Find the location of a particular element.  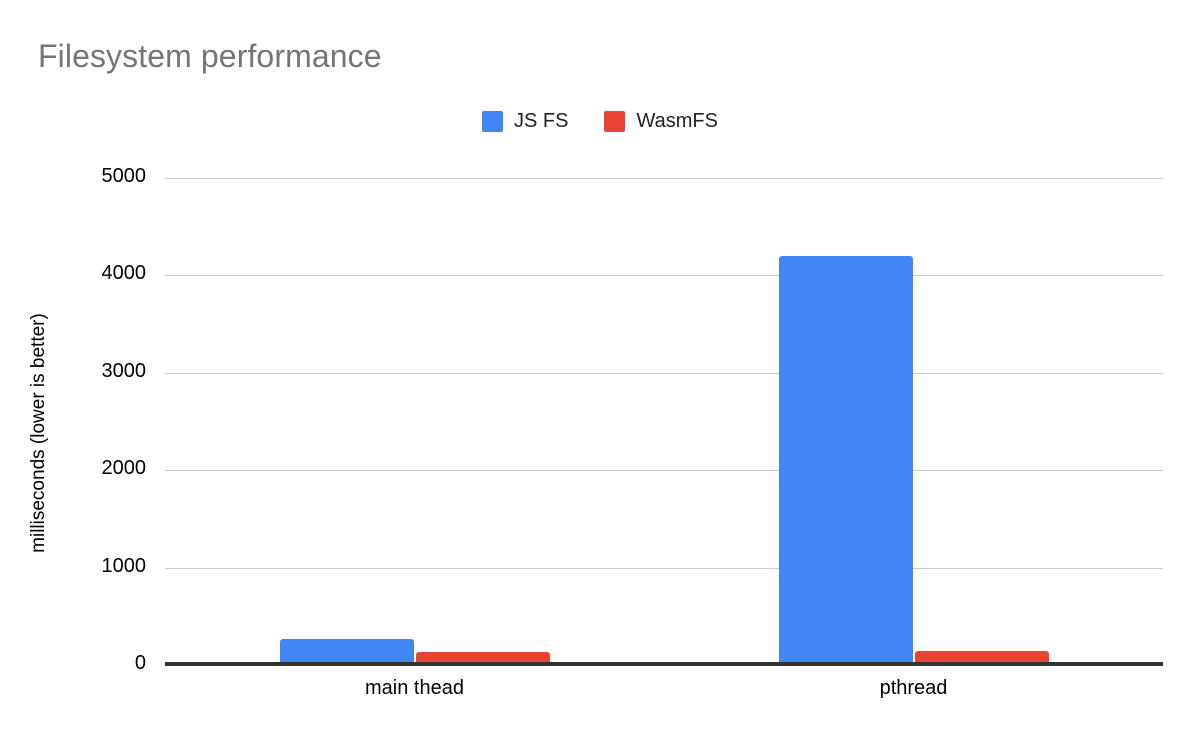

y-tick-label-3000: 3000 is located at coordinates (124, 370).